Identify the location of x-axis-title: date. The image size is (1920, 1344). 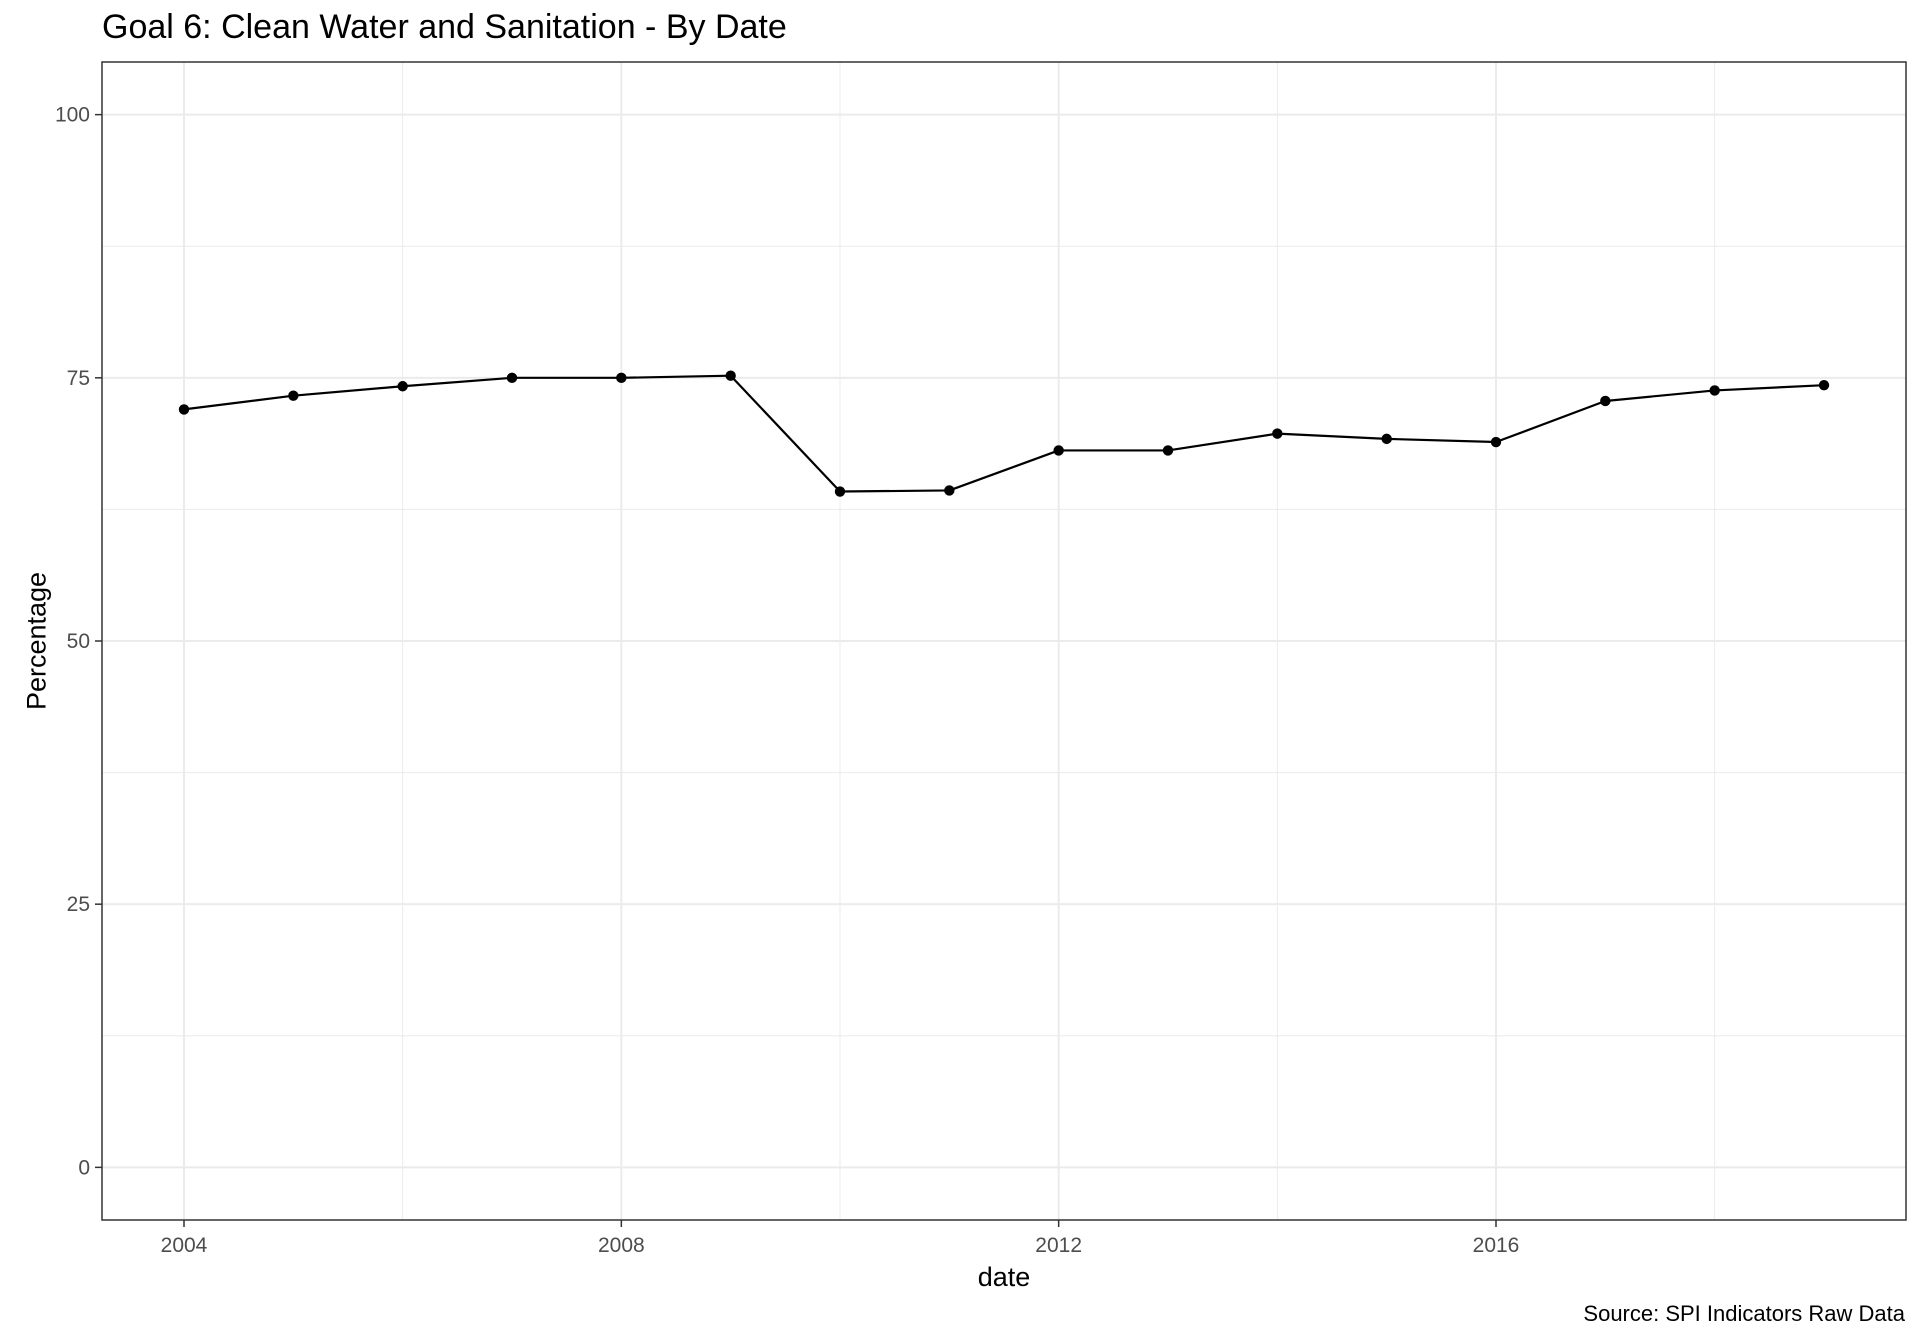
(1004, 1277).